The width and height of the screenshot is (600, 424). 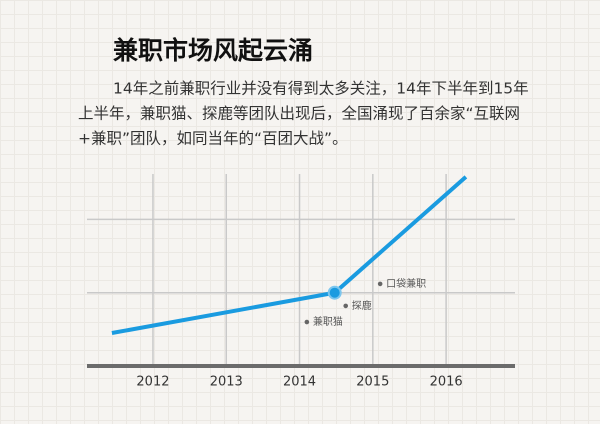 What do you see at coordinates (334, 292) in the screenshot?
I see `data-point` at bounding box center [334, 292].